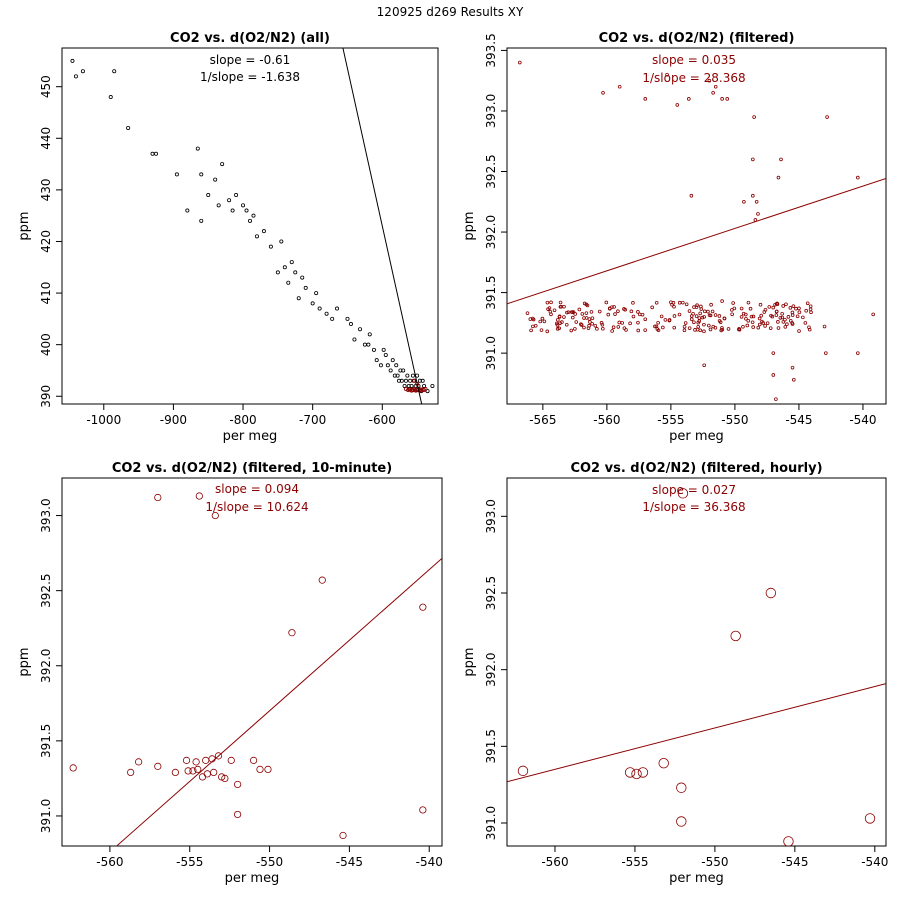 Image resolution: width=900 pixels, height=900 pixels. What do you see at coordinates (24, 225) in the screenshot?
I see `y-axis-label: ppm` at bounding box center [24, 225].